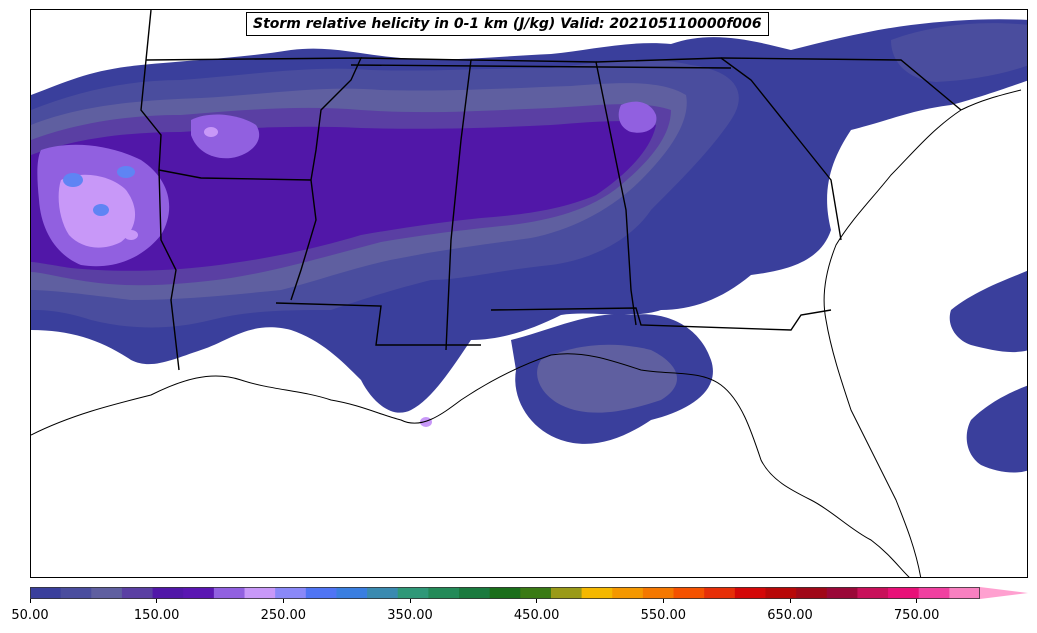 The height and width of the screenshot is (633, 1037). What do you see at coordinates (991, 100) in the screenshot?
I see `coastline-ne` at bounding box center [991, 100].